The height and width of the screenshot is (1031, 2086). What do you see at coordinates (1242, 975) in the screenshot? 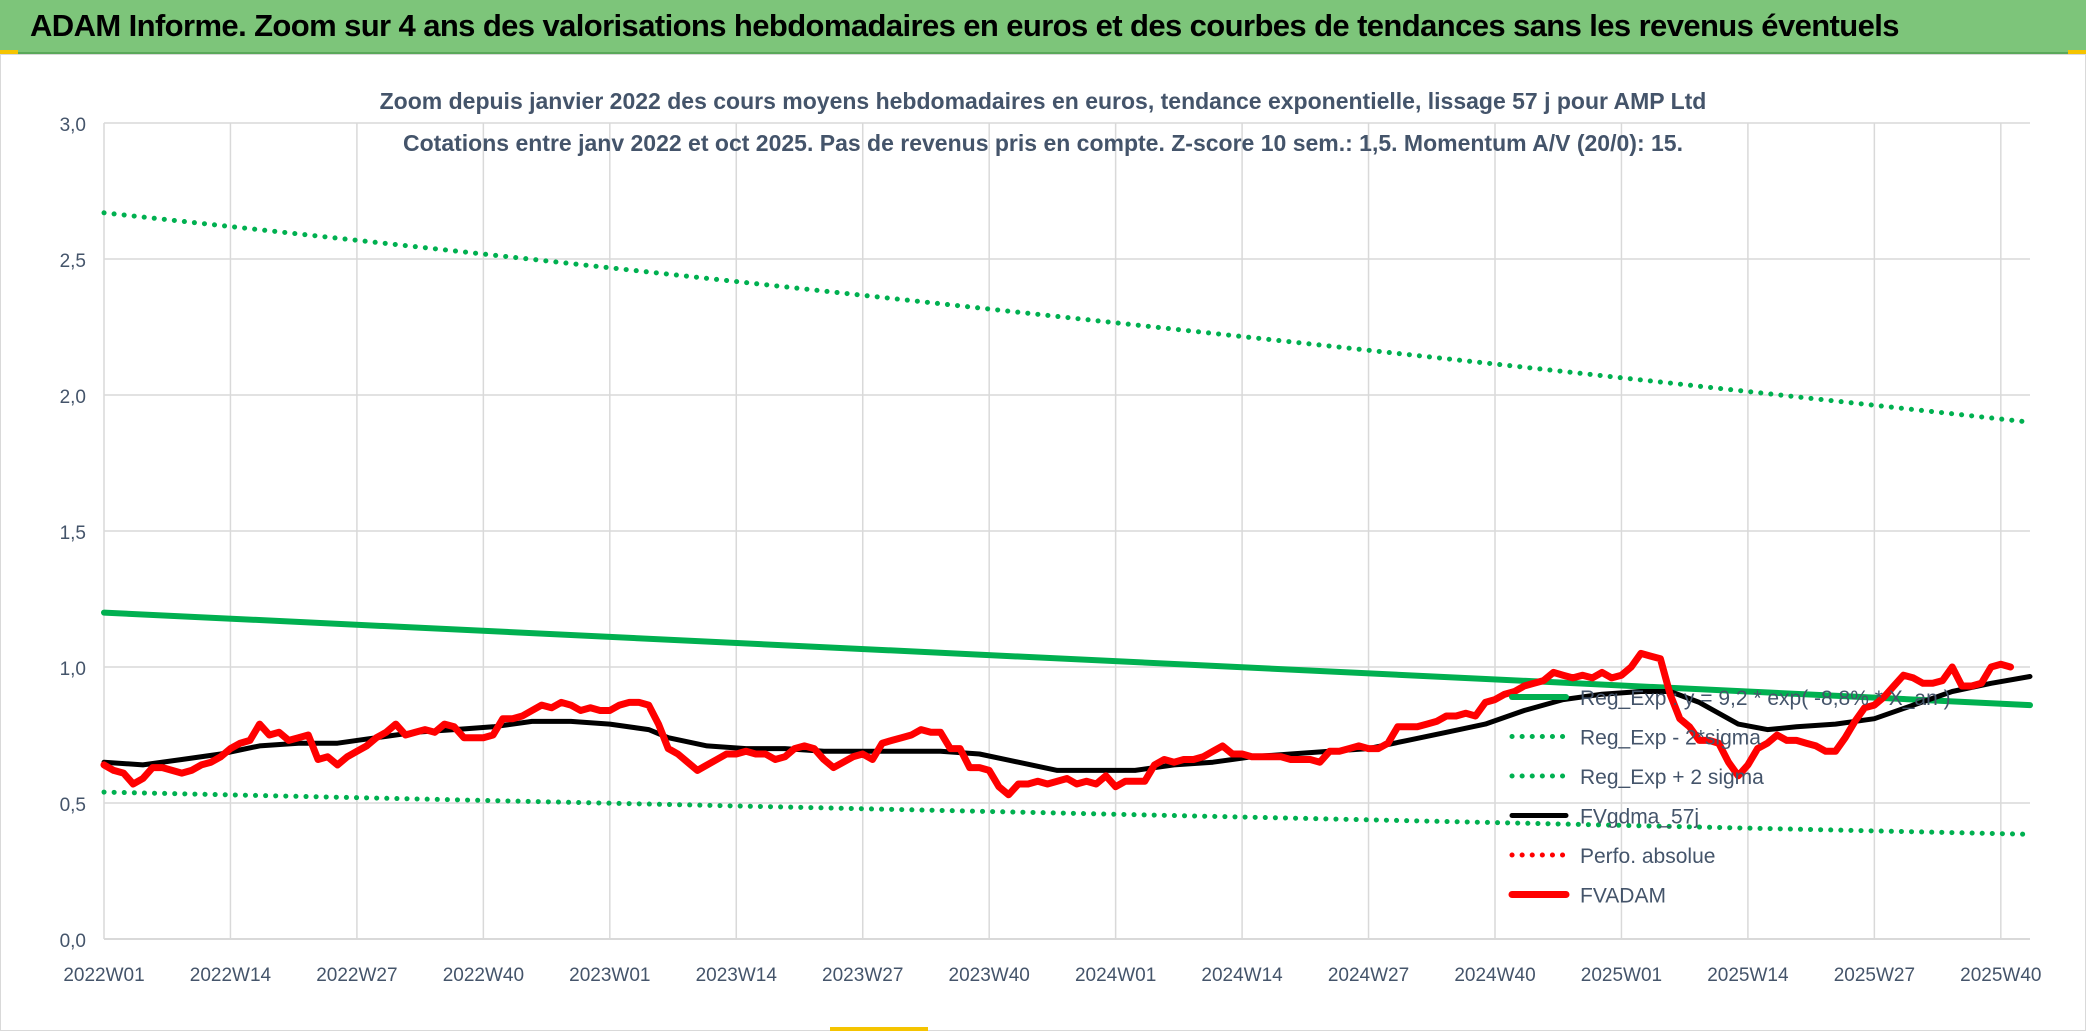
I see `x-tick-label: 2024W14` at bounding box center [1242, 975].